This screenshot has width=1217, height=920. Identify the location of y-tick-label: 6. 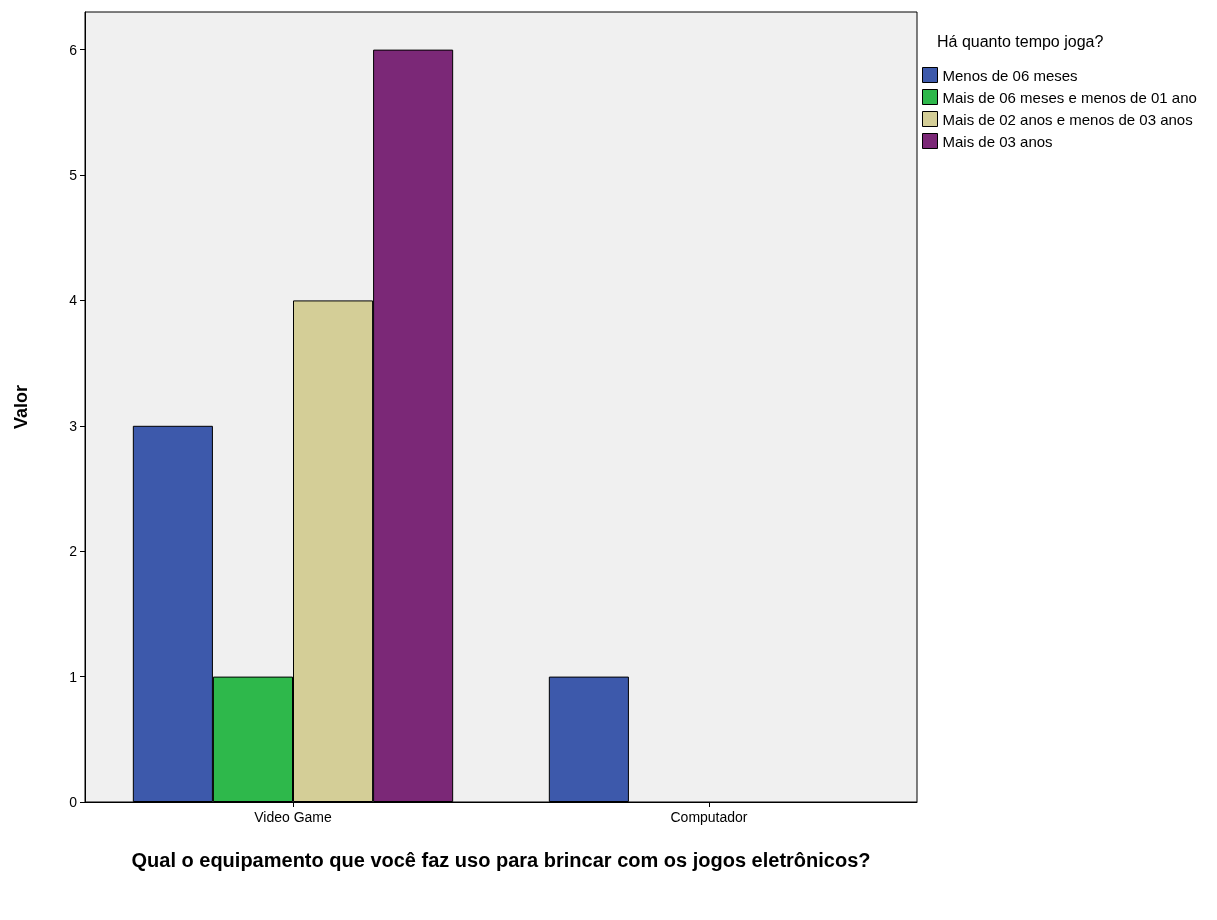
(73, 49).